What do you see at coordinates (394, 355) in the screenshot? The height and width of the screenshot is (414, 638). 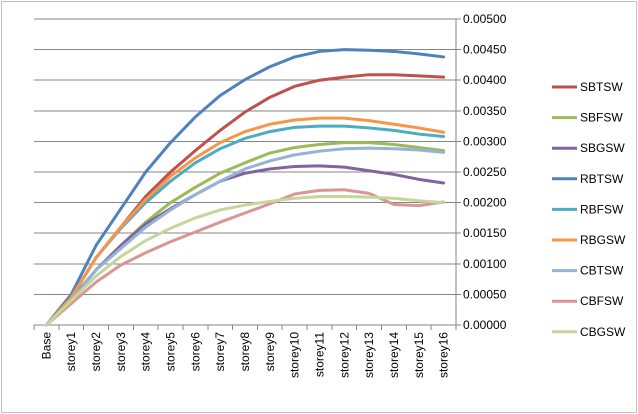 I see `x-tick-label: storey14` at bounding box center [394, 355].